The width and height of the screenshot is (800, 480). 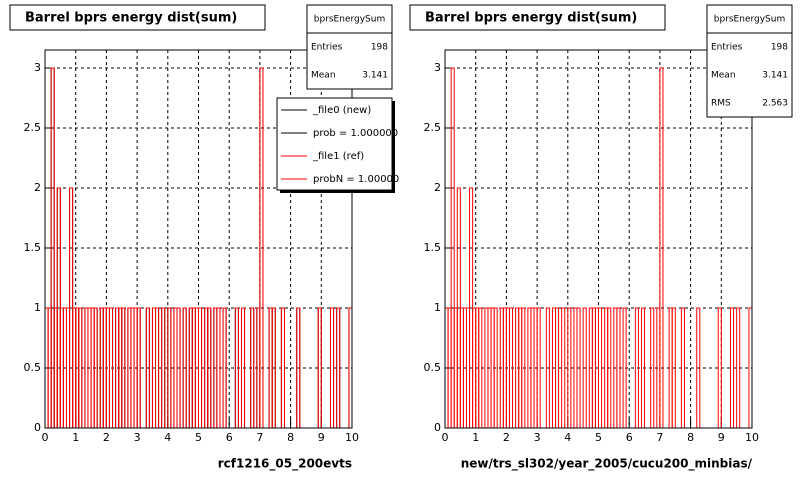 I want to click on legend-label: probN = 1.00000, so click(x=356, y=179).